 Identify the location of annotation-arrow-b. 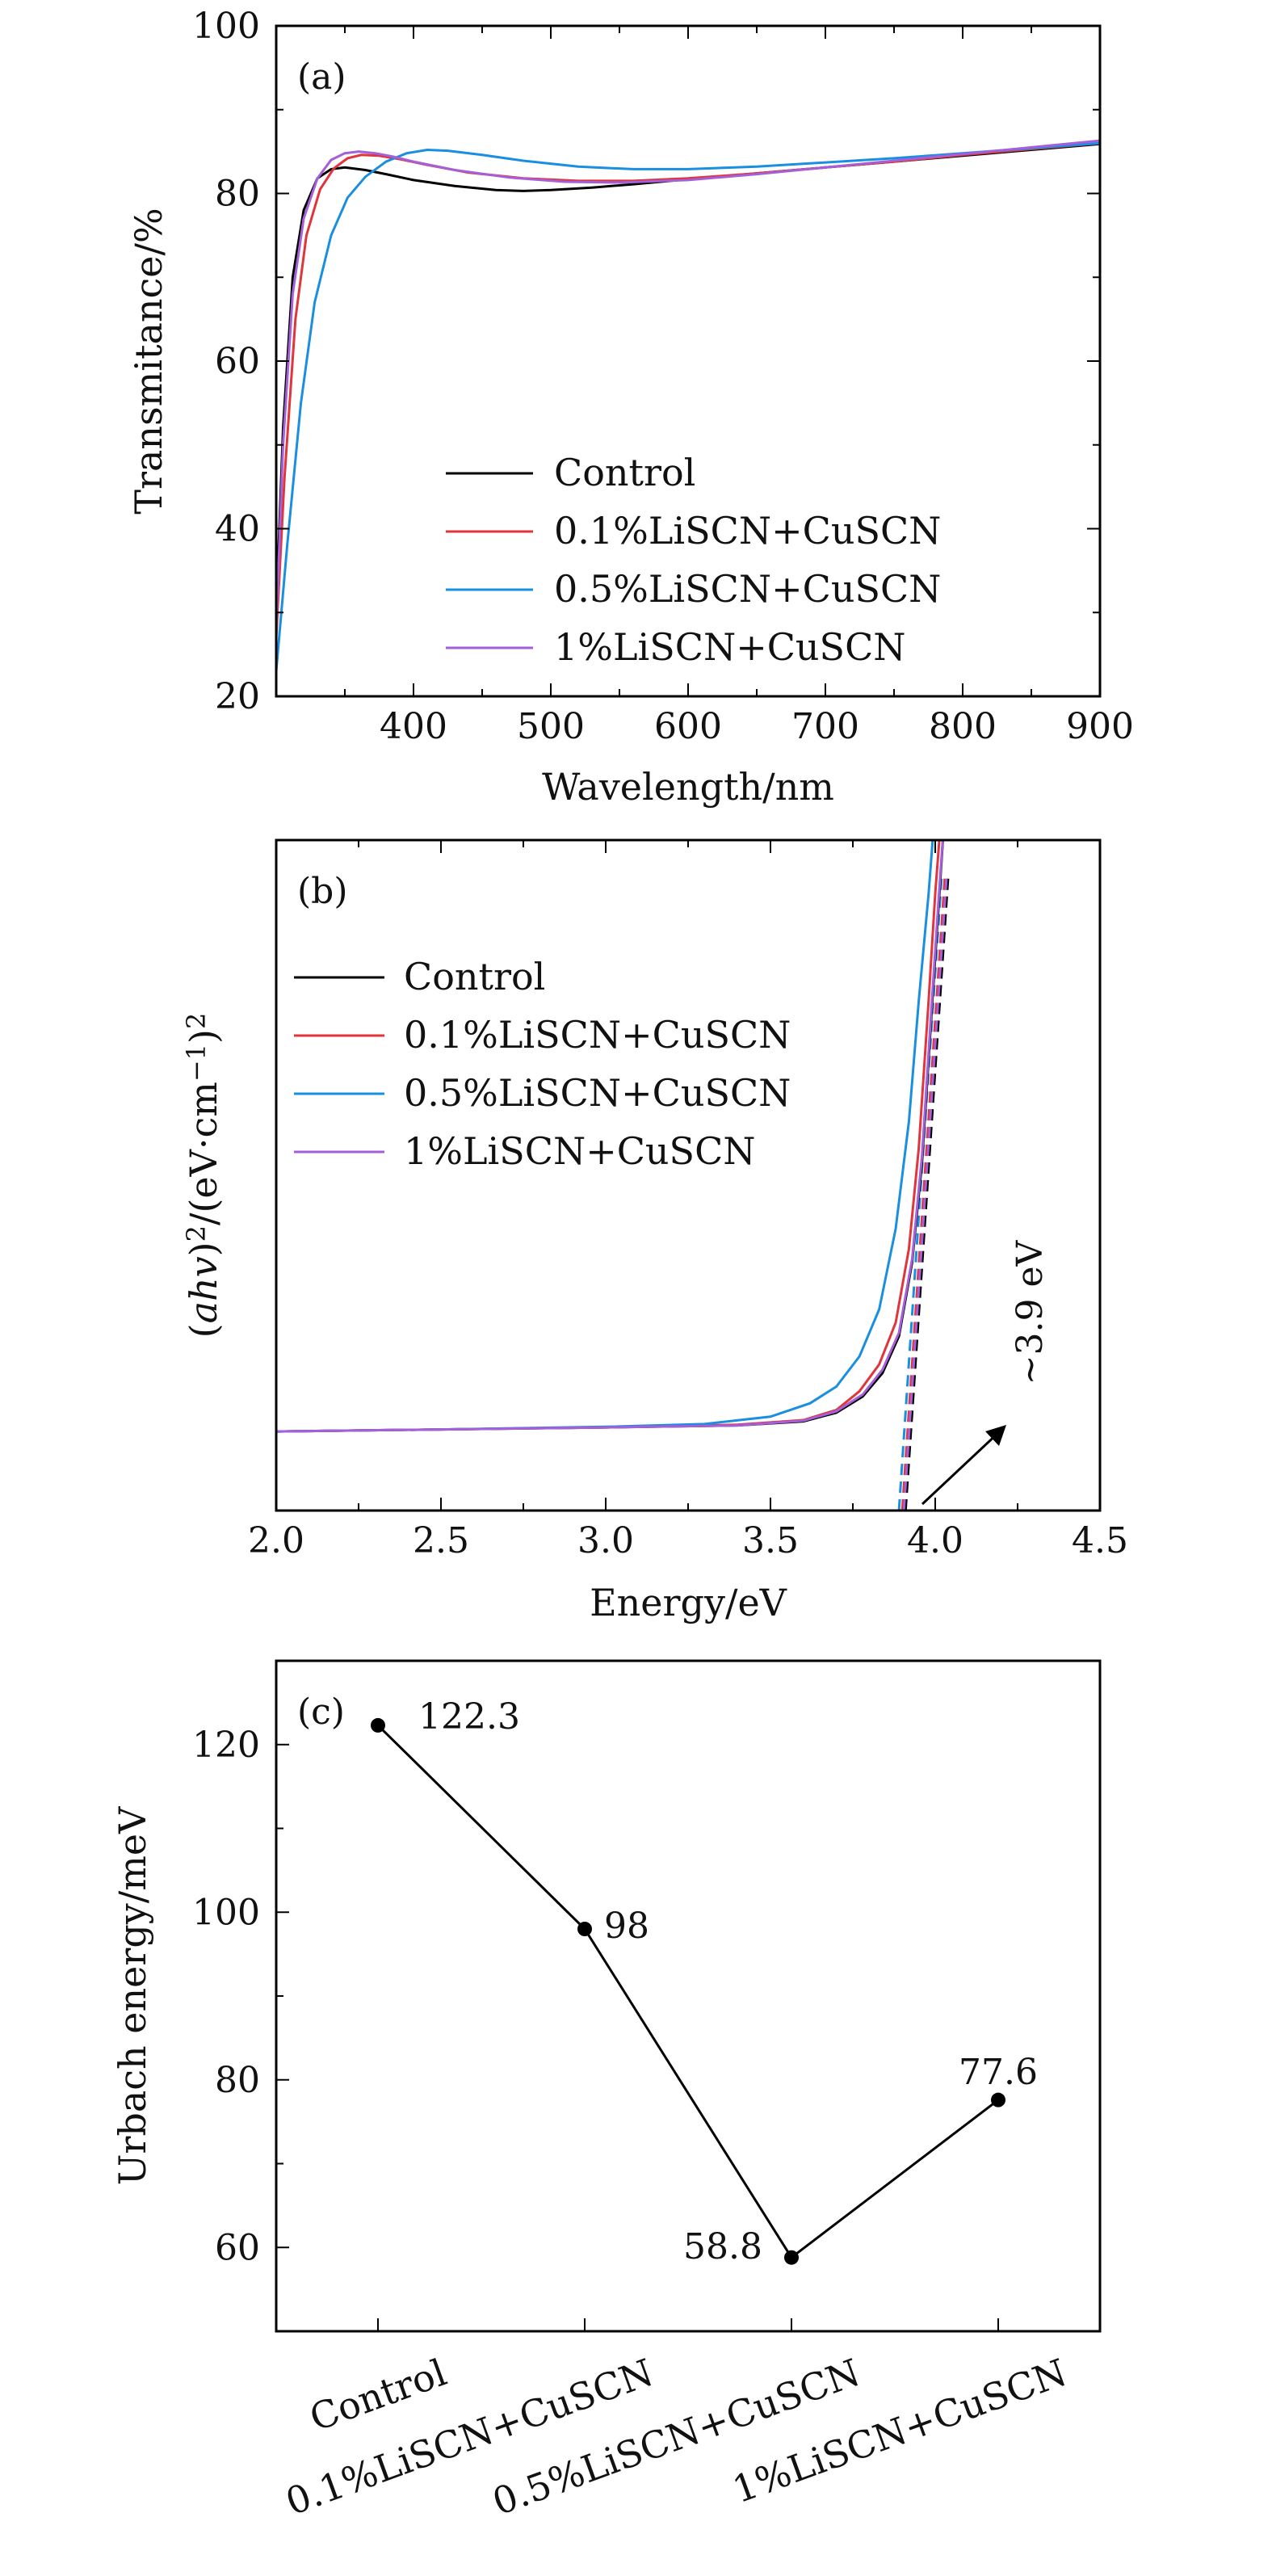
(961, 1468).